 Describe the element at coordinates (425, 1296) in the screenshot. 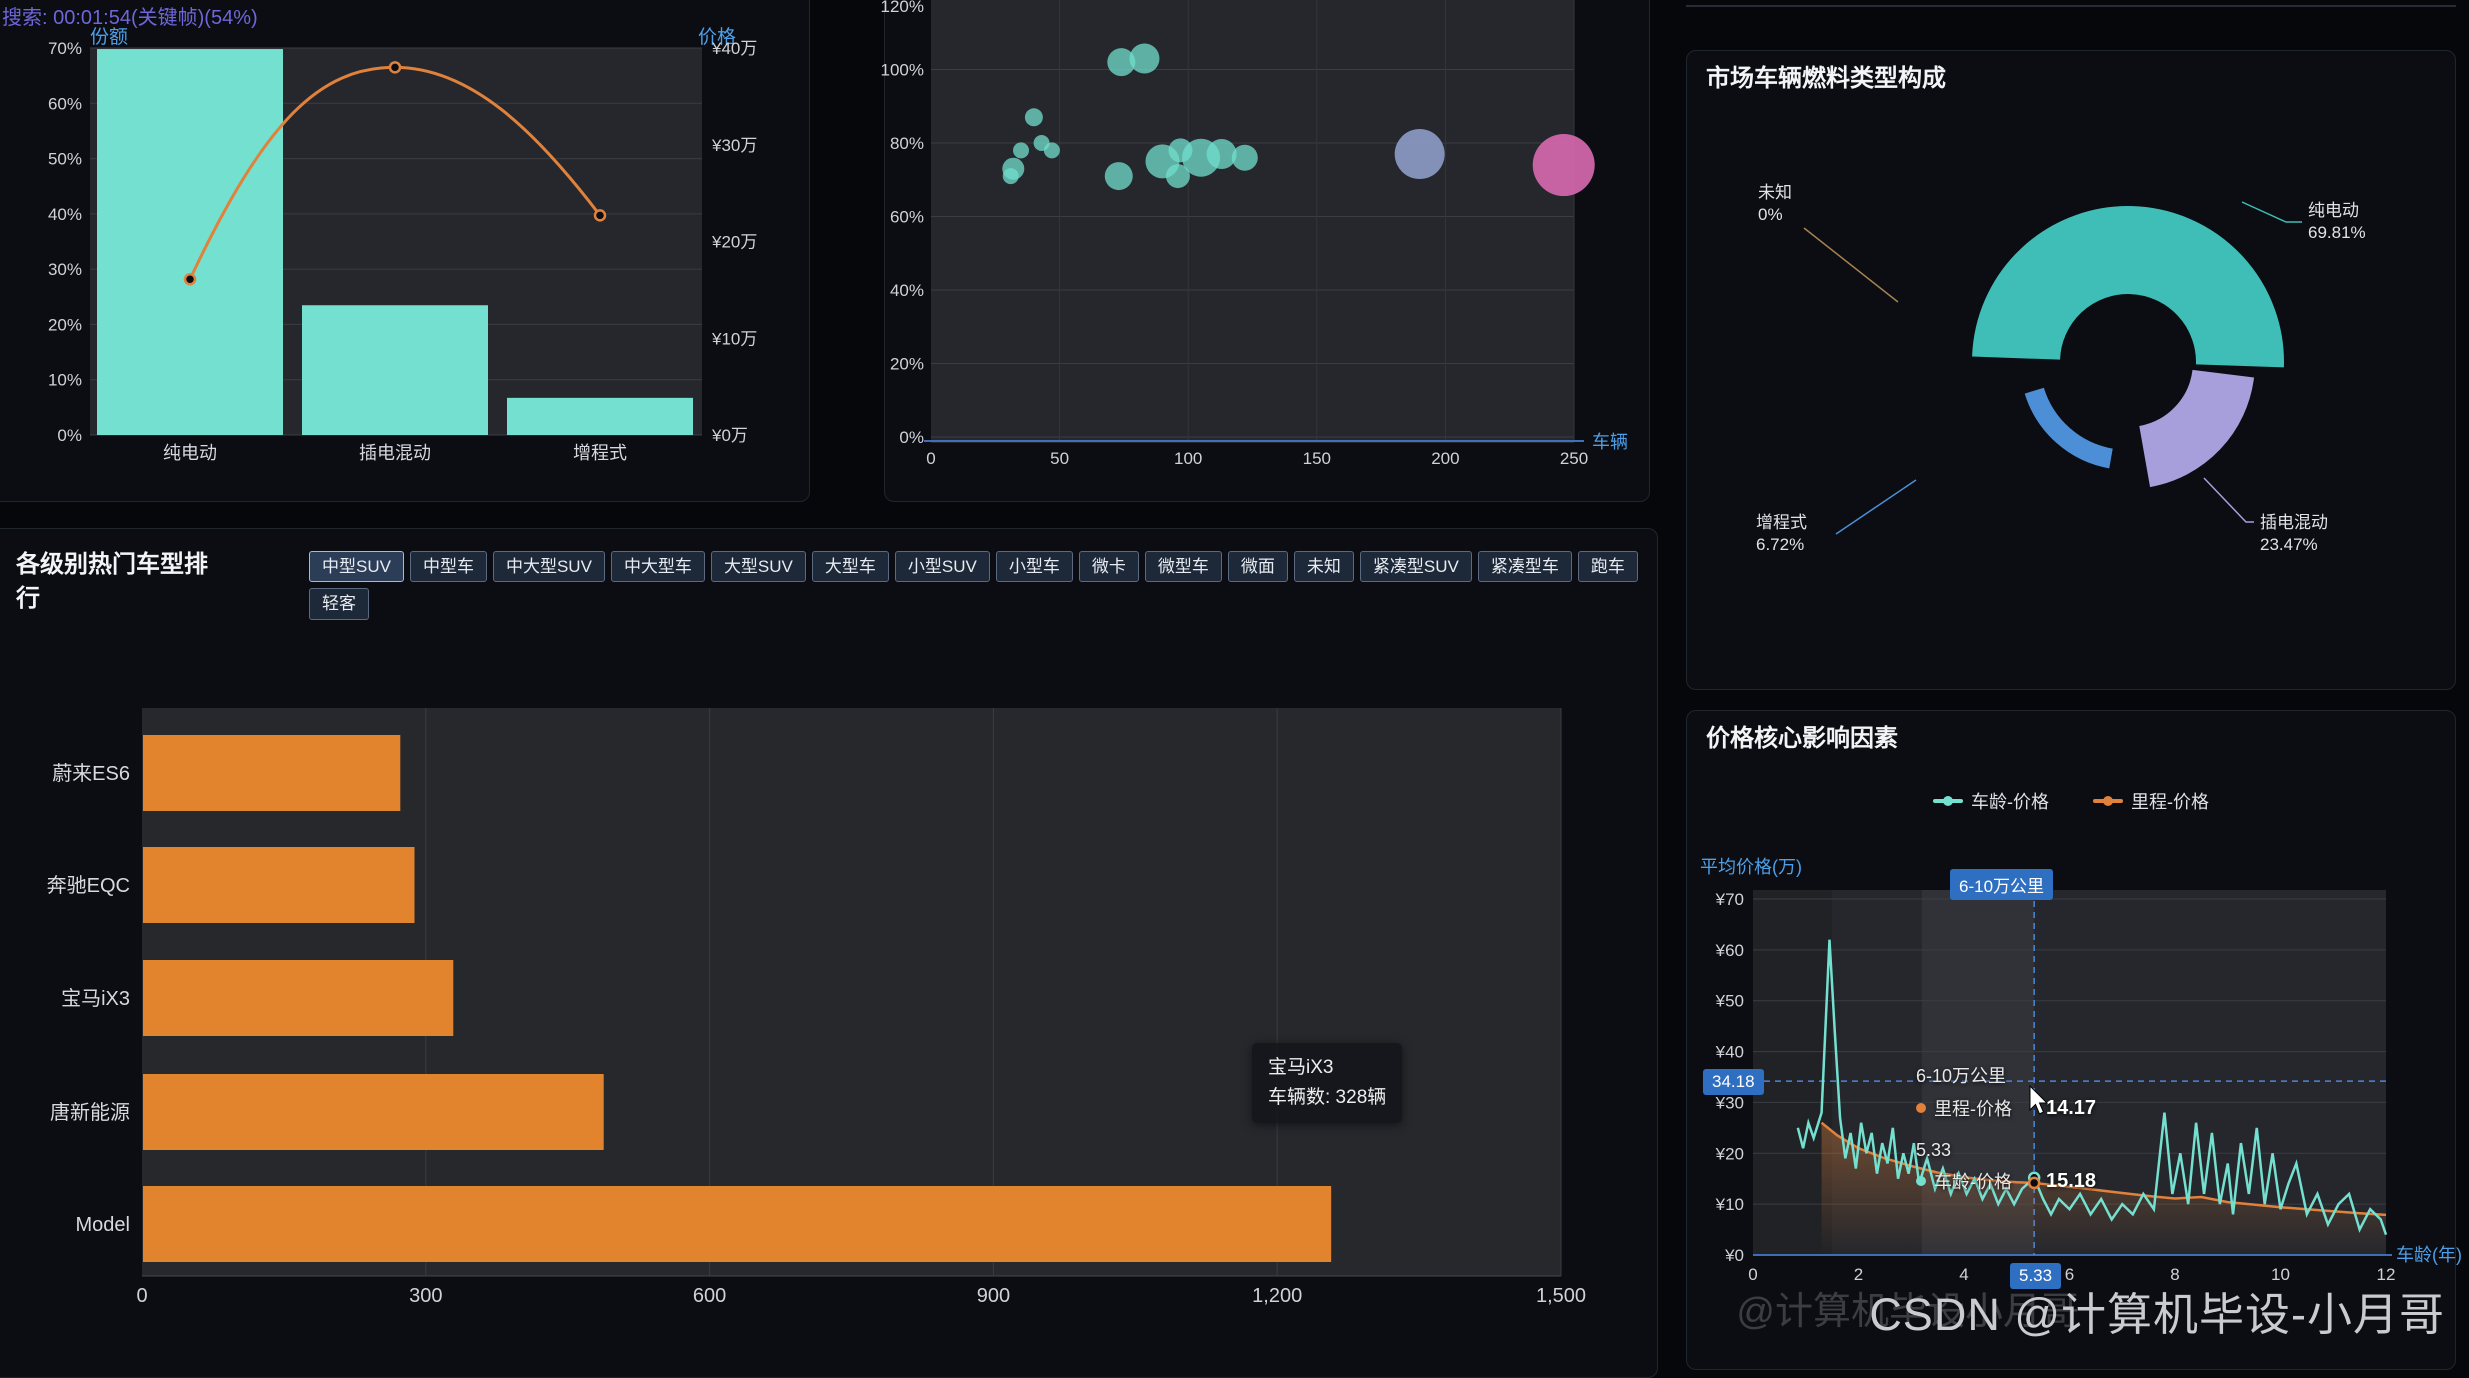

I see `svg-text: 300` at that location.